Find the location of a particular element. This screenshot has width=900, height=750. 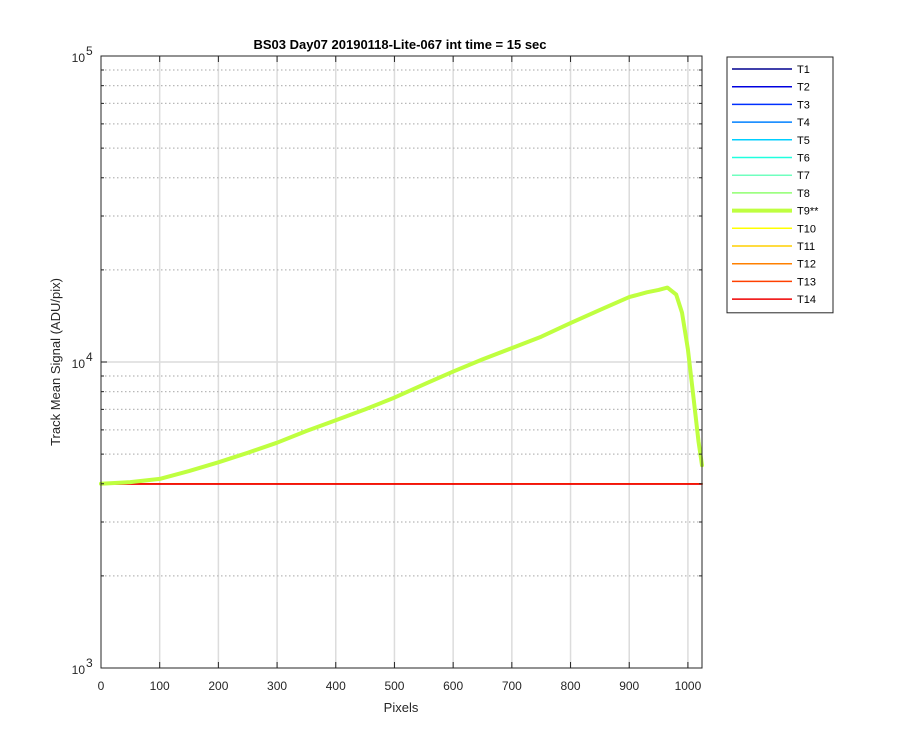

x-tick-label: 600 is located at coordinates (453, 686).